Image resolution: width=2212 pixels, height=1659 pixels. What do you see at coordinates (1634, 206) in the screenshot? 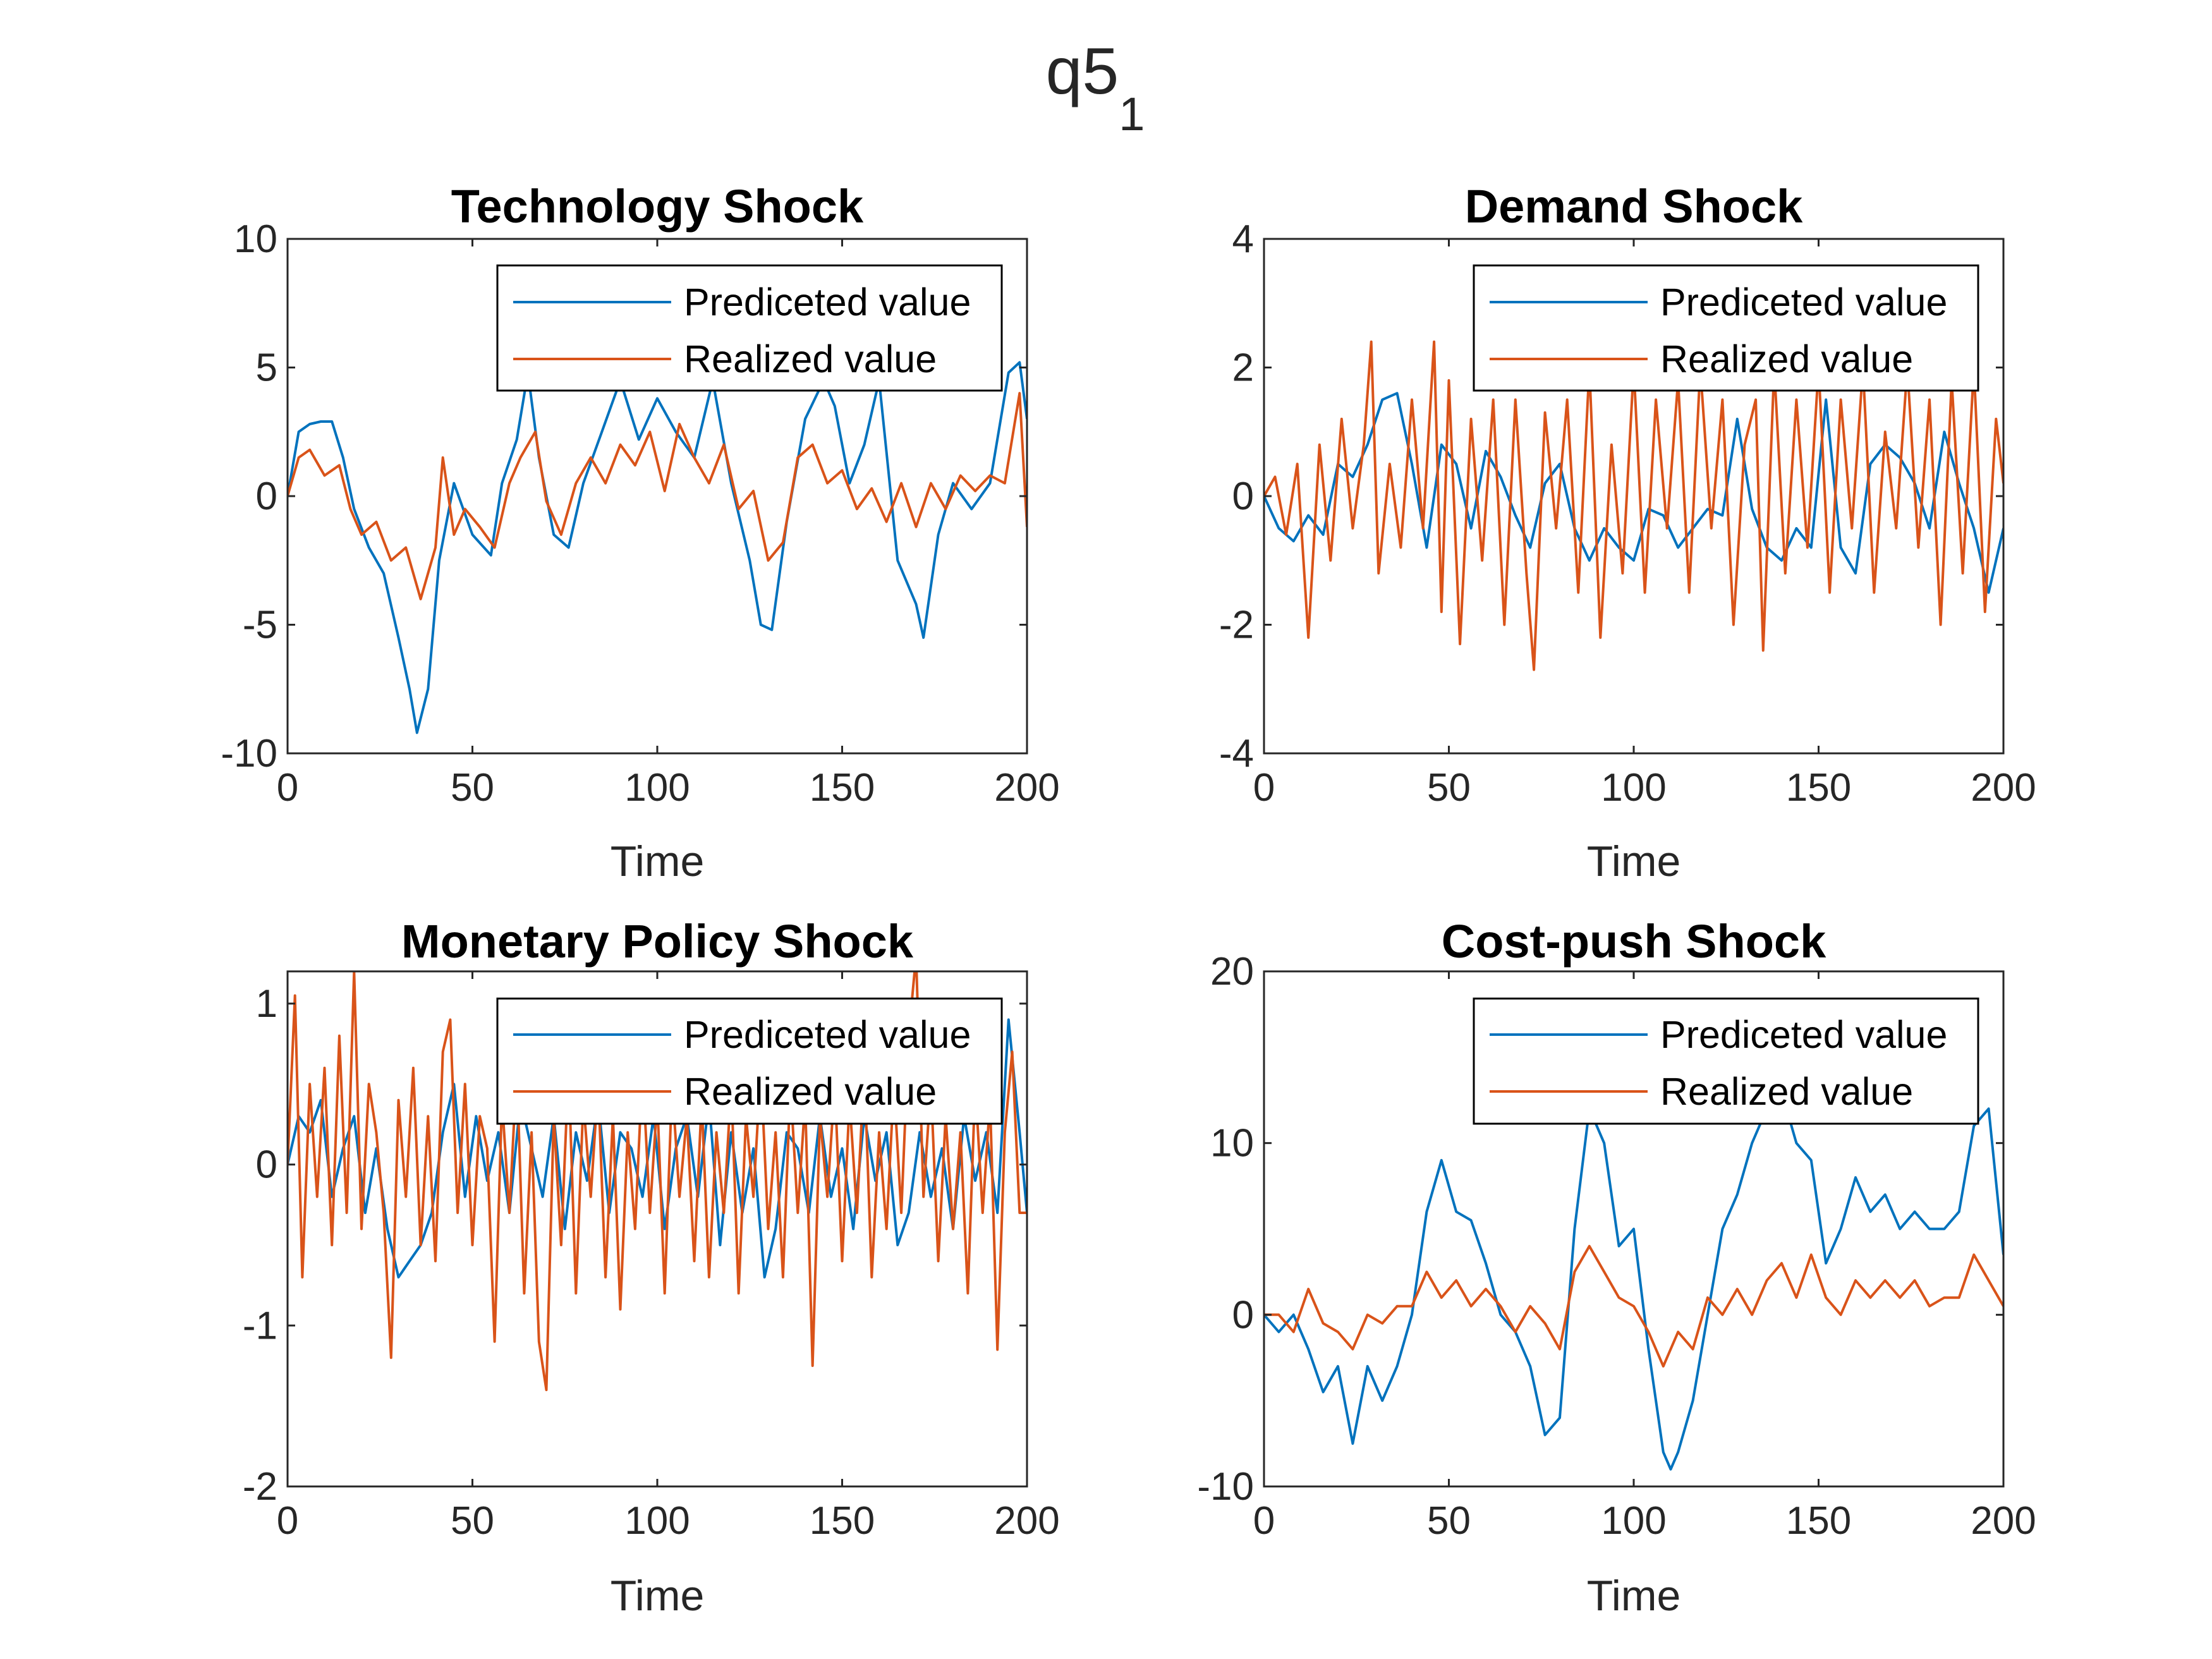
I see `subplot-title: Demand Shock` at bounding box center [1634, 206].